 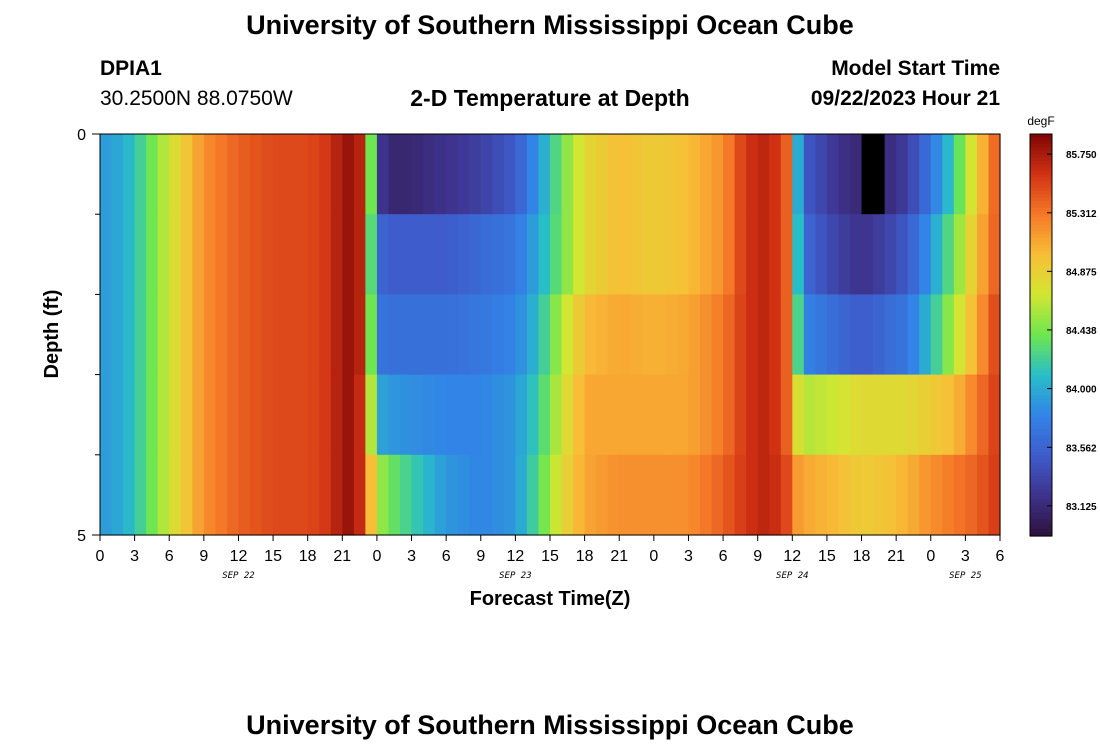 What do you see at coordinates (1081, 214) in the screenshot?
I see `colorbar-tick-label: 85.312` at bounding box center [1081, 214].